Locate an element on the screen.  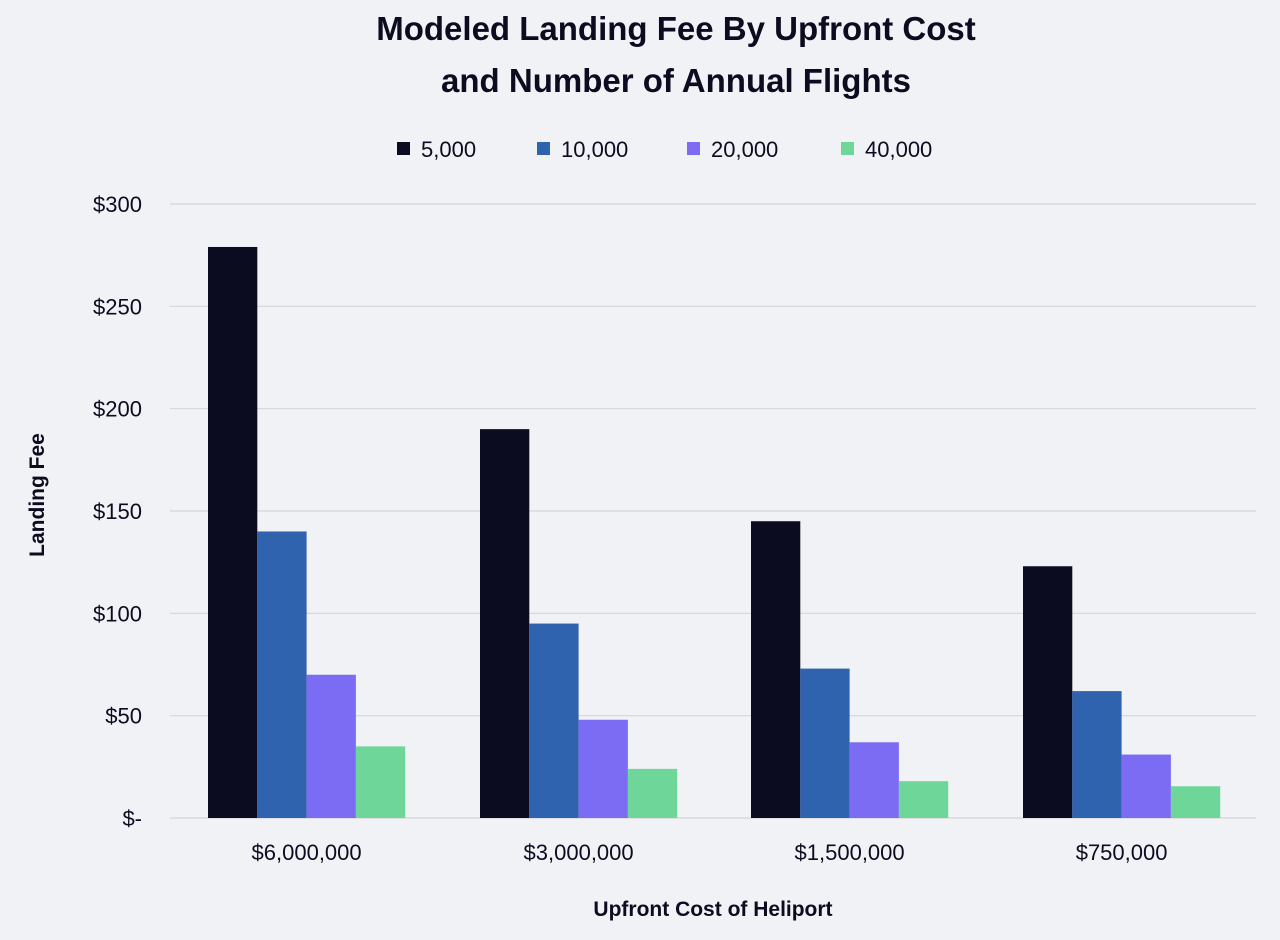
legend-label: 20,000 is located at coordinates (744, 149).